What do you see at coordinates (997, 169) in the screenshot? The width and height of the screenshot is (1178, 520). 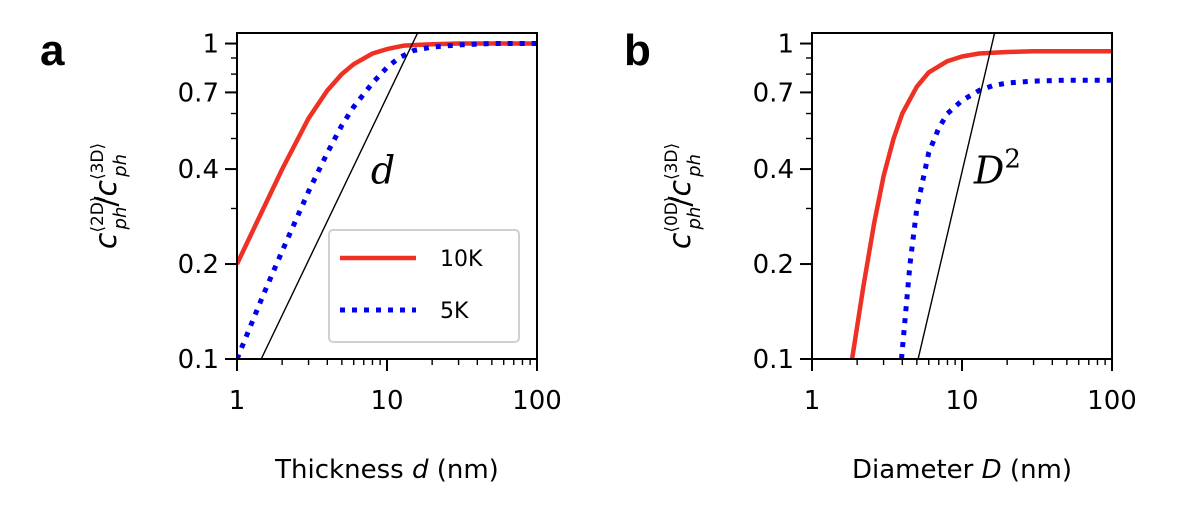 I see `annotation-d-squared: D2` at bounding box center [997, 169].